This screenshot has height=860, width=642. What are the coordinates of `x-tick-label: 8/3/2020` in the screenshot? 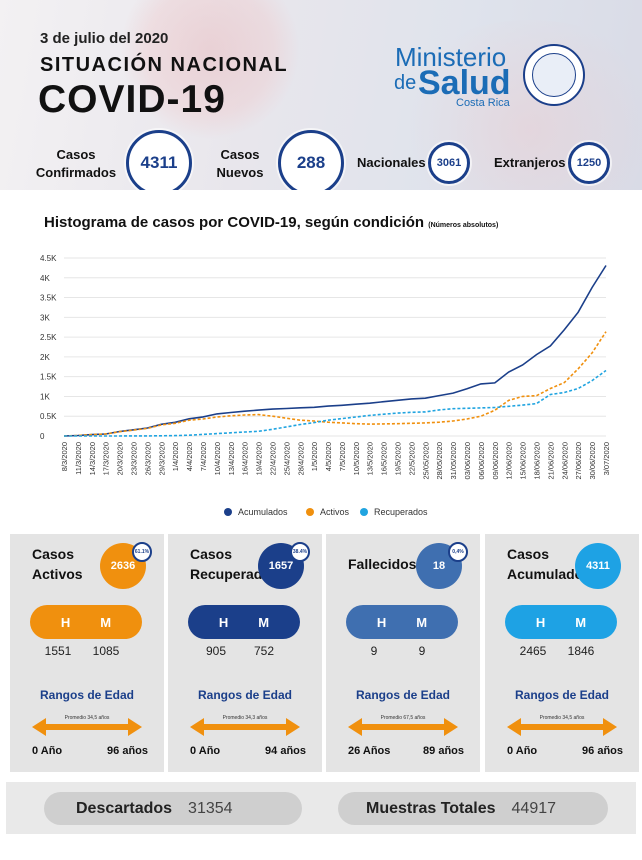 It's located at (64, 456).